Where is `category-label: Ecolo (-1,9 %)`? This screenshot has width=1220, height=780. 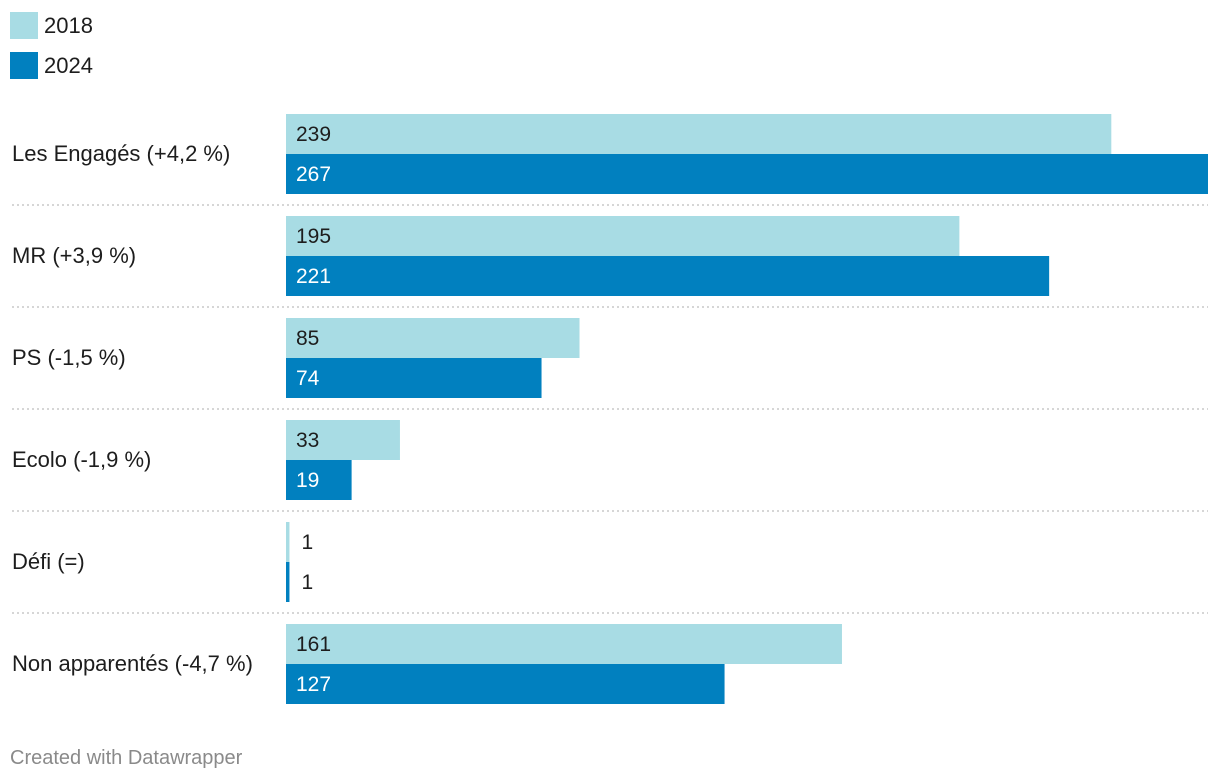 category-label: Ecolo (-1,9 %) is located at coordinates (81, 459).